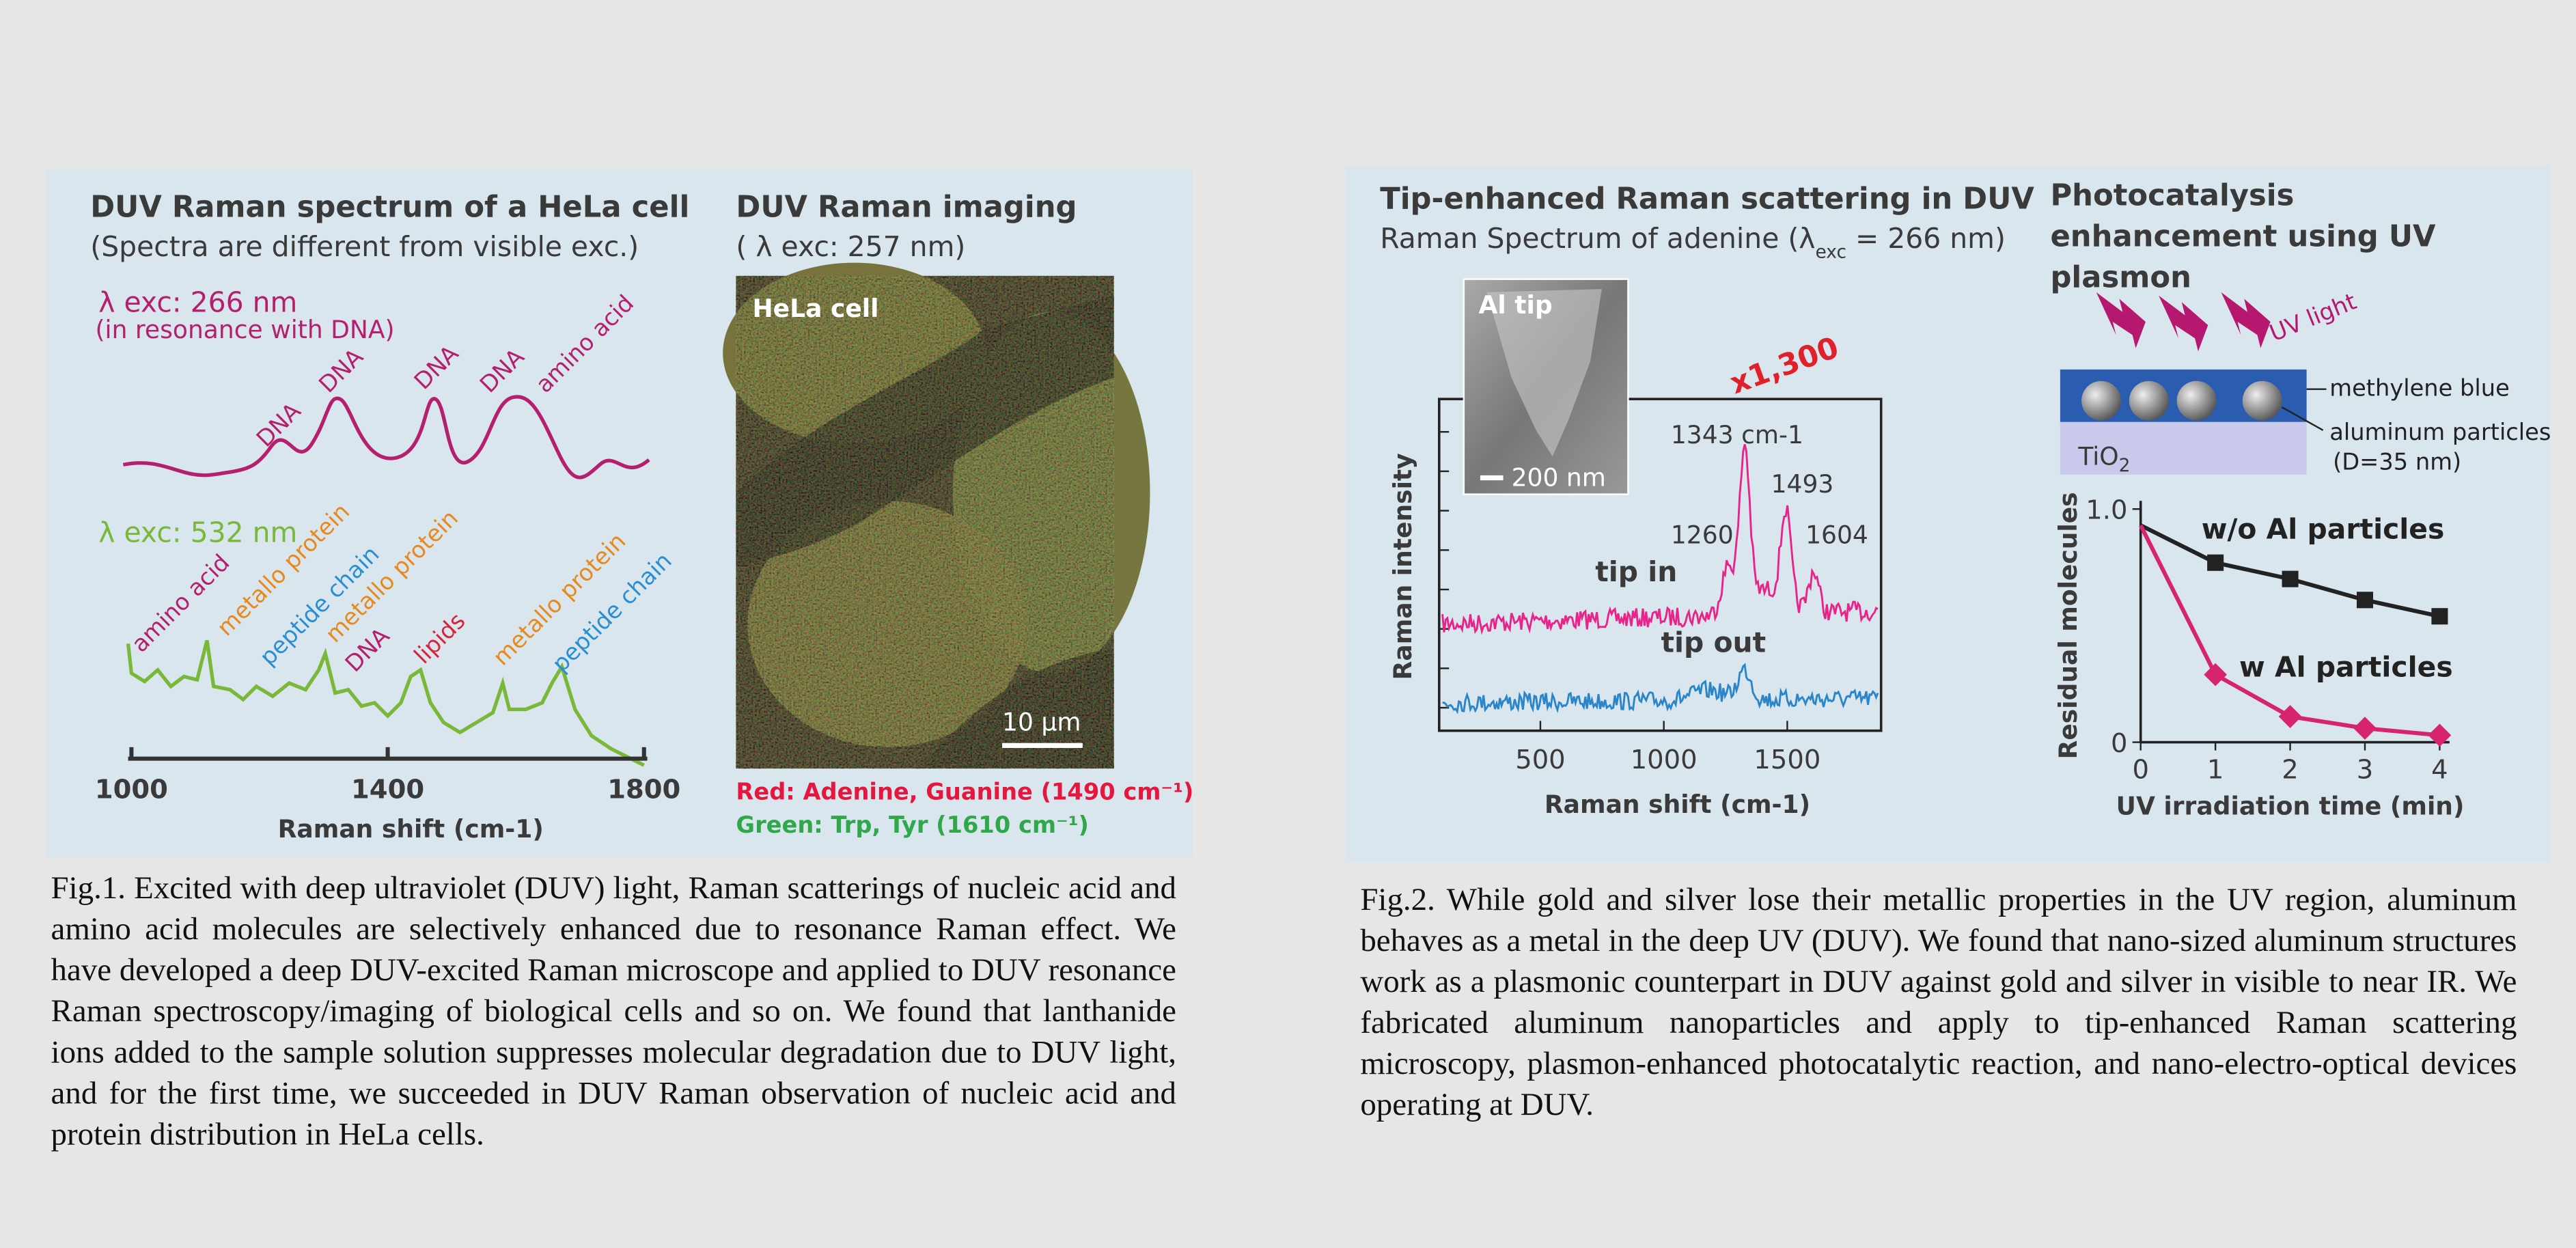  Describe the element at coordinates (1403, 566) in the screenshot. I see `y-axis-label: Raman intensity` at that location.